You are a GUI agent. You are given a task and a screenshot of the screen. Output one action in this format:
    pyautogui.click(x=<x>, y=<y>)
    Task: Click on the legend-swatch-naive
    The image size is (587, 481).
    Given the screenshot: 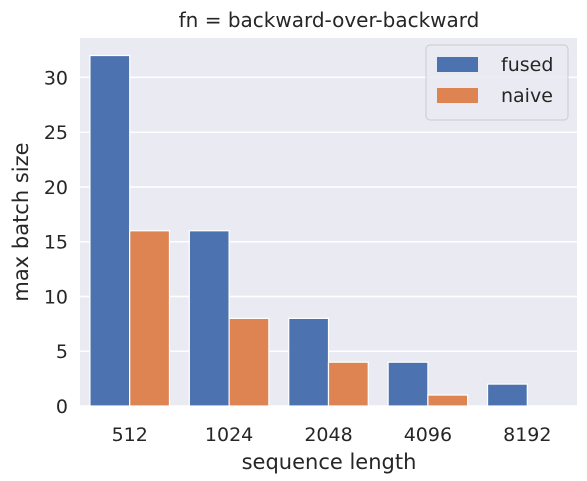 What is the action you would take?
    pyautogui.click(x=457, y=95)
    